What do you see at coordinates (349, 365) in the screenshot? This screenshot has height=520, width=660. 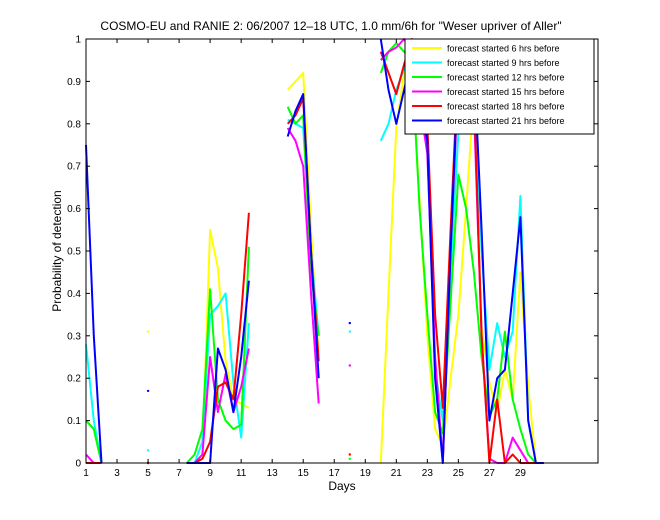 I see `series-4-point` at bounding box center [349, 365].